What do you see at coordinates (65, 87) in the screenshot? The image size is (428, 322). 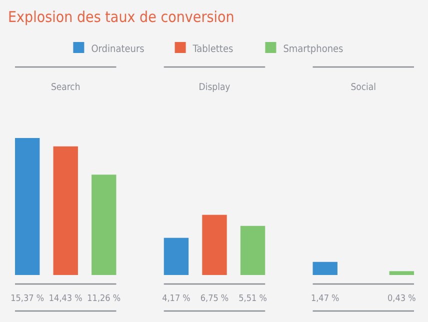 I see `x-tick-label: Search` at bounding box center [65, 87].